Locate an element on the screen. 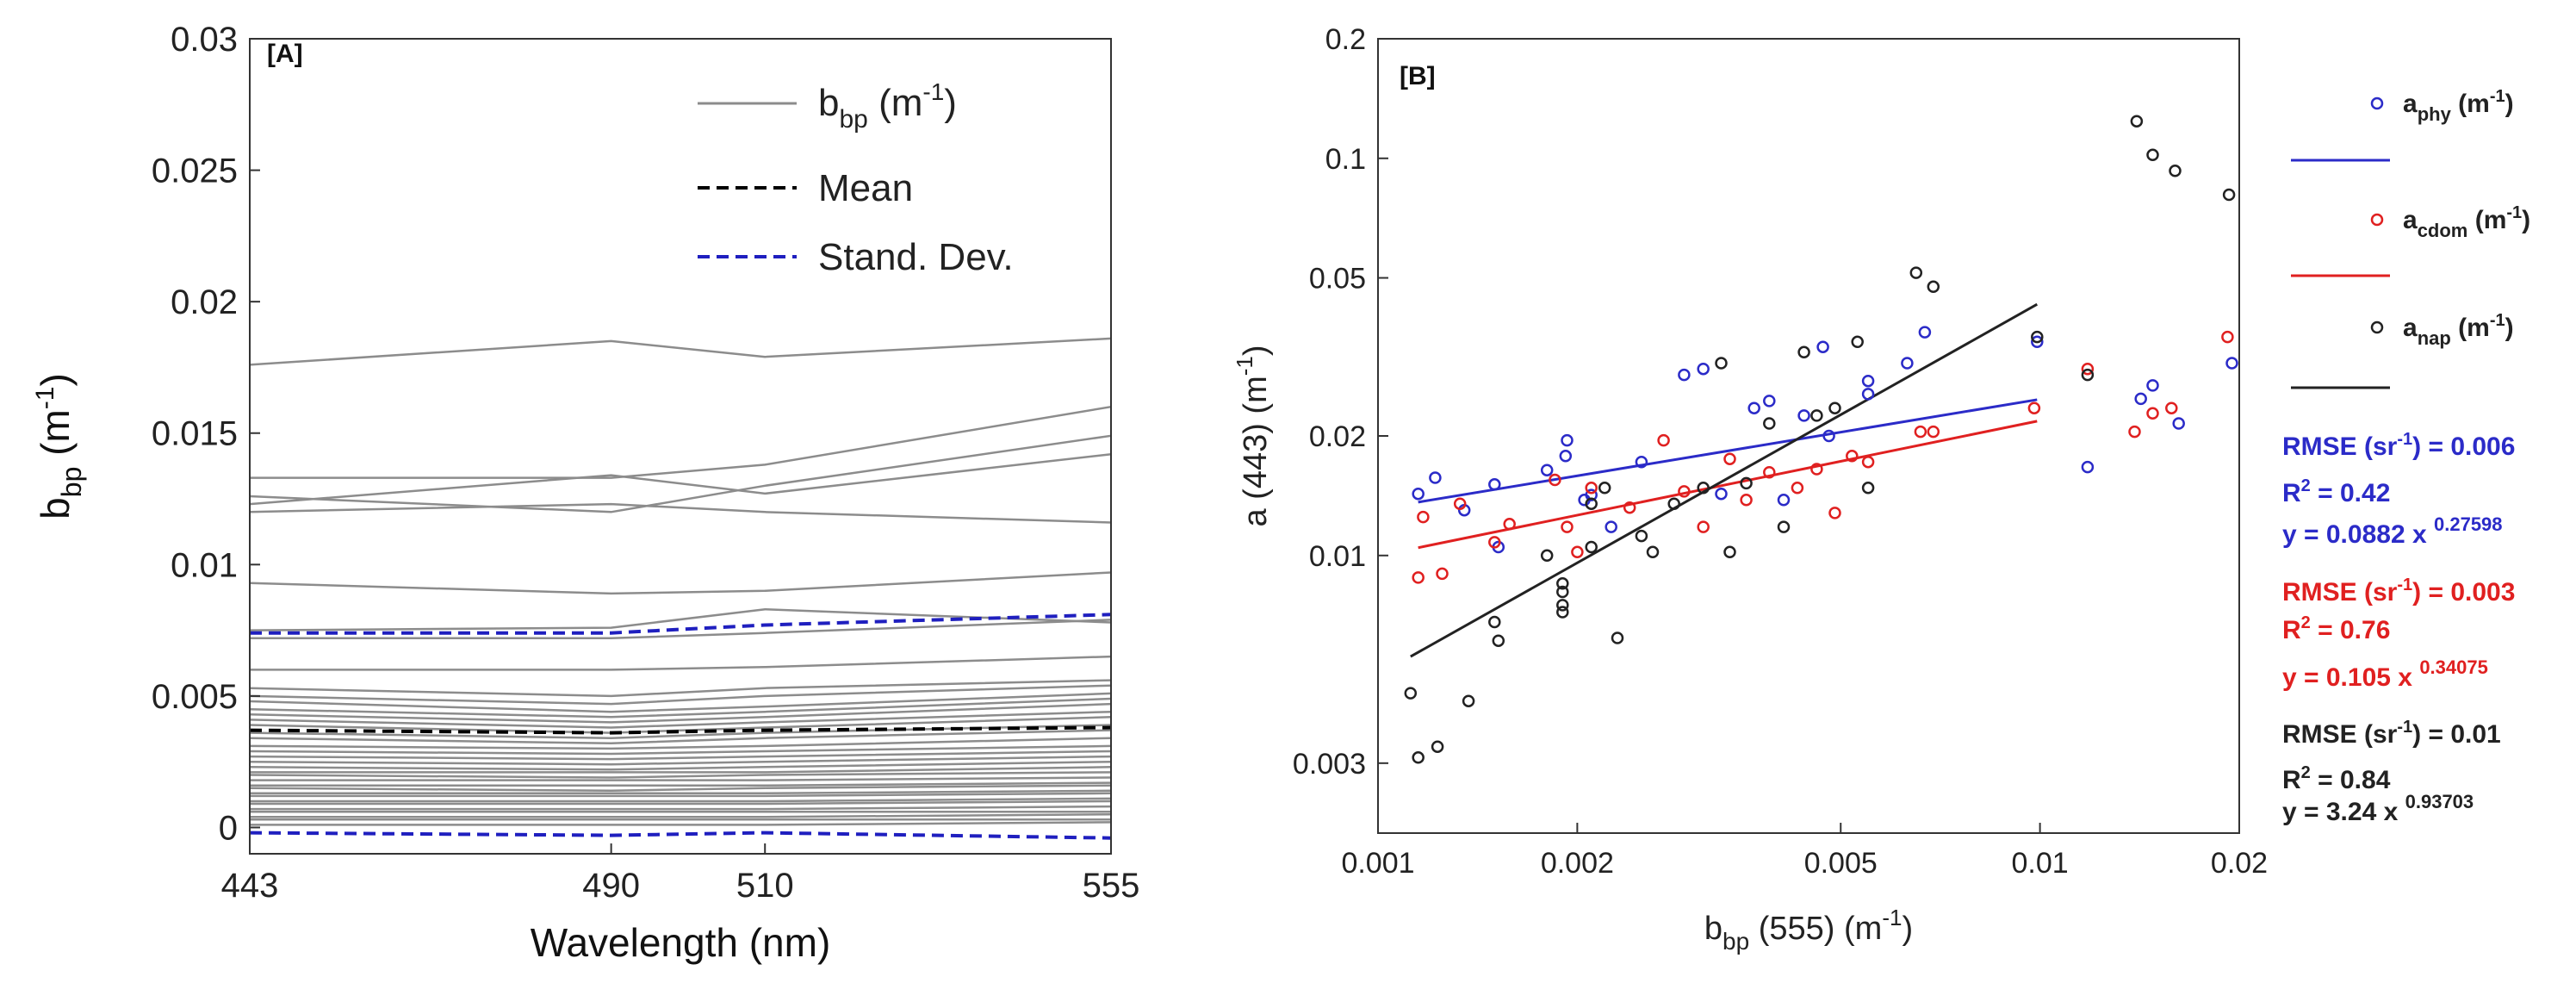 The height and width of the screenshot is (983, 2576). legend-acdom: acdom (m-1) is located at coordinates (2410, 240).